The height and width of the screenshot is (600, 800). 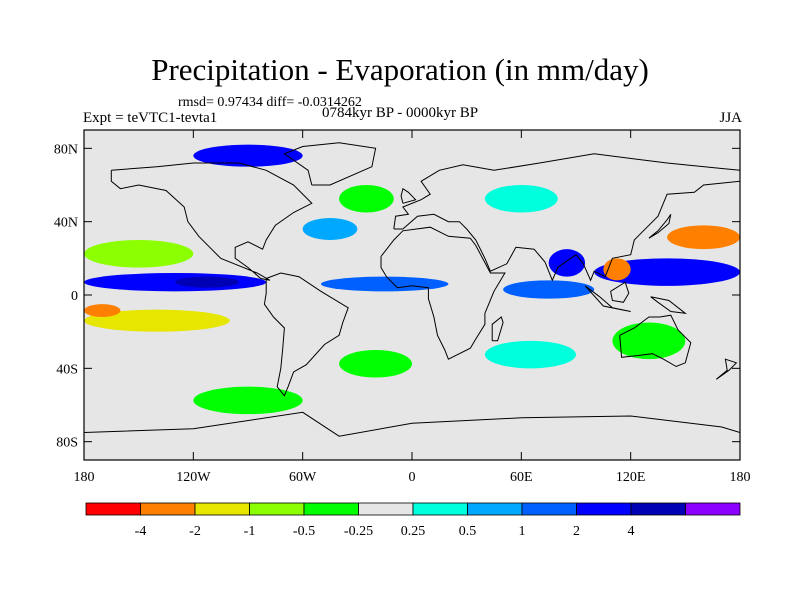 I want to click on colorbar-label: 4, so click(x=631, y=531).